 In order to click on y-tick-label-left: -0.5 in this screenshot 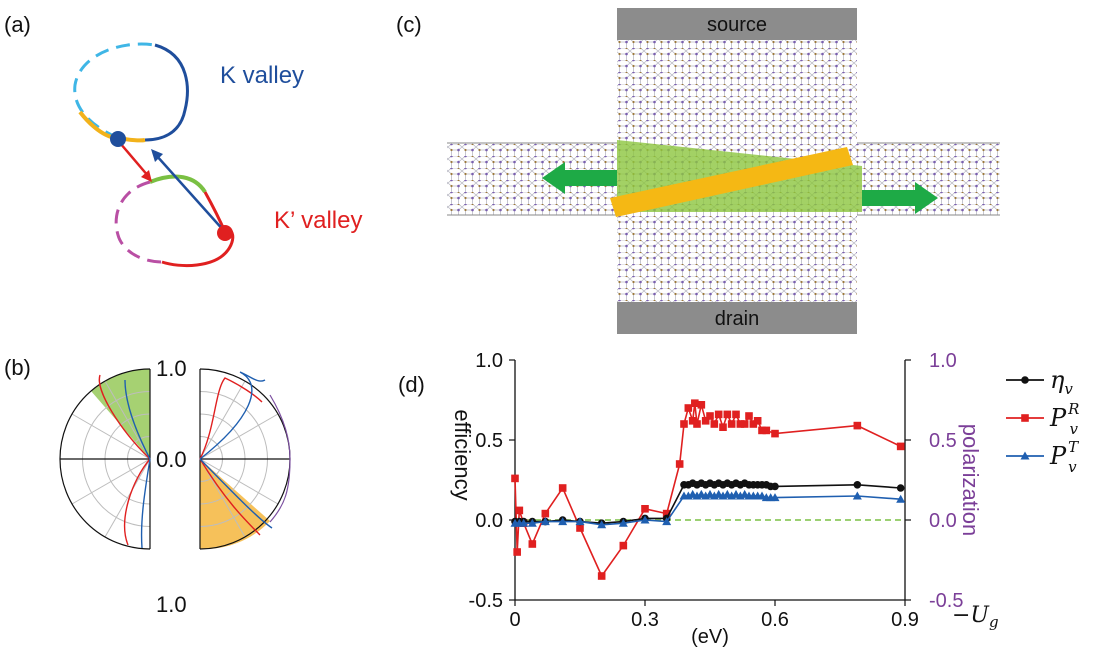, I will do `click(486, 601)`.